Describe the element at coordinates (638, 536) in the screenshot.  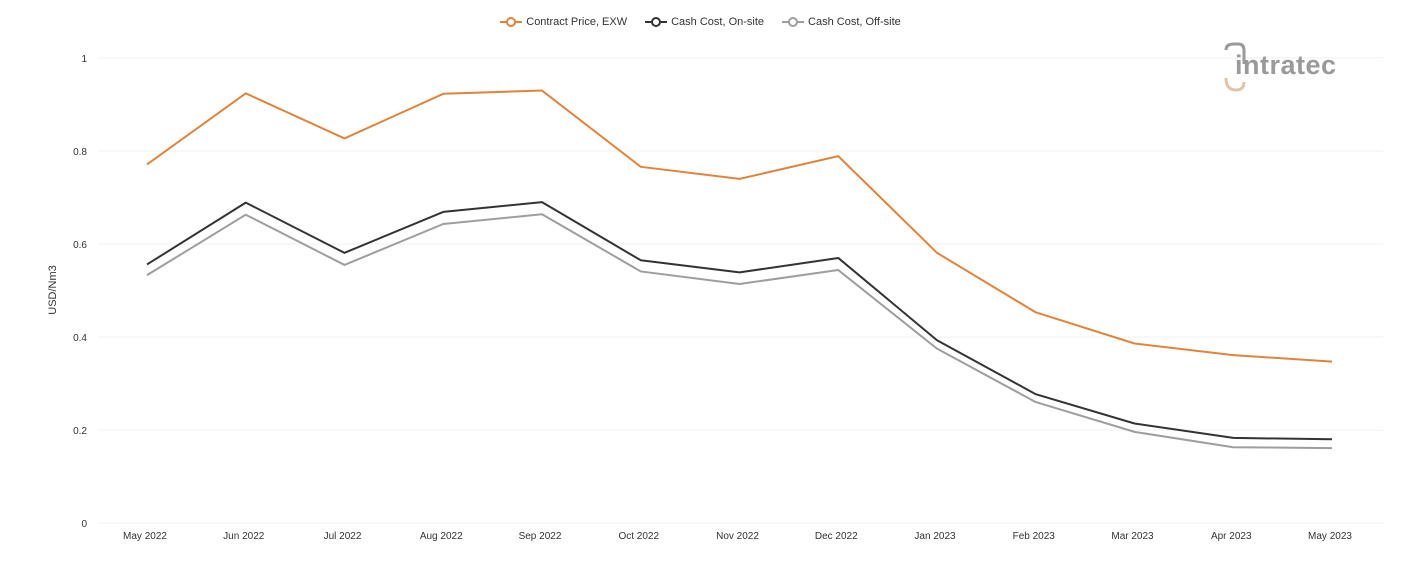
I see `x-tick-label: Oct 2022` at that location.